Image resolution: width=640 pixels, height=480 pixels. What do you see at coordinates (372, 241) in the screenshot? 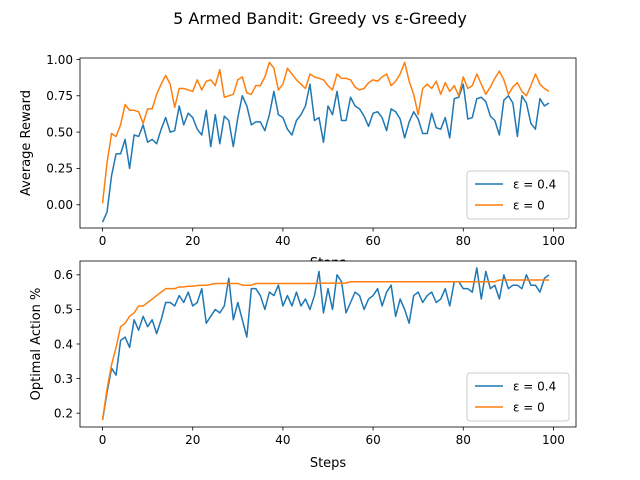
I see `x-tick-label-reward: 60` at bounding box center [372, 241].